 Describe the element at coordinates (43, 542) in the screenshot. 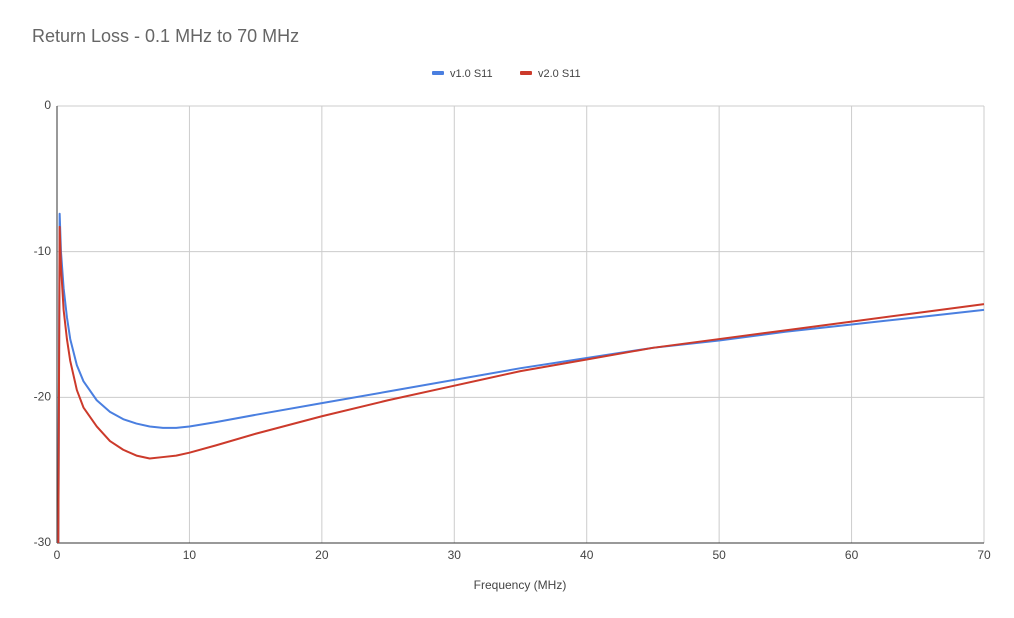

I see `y-tick-label: -30` at that location.